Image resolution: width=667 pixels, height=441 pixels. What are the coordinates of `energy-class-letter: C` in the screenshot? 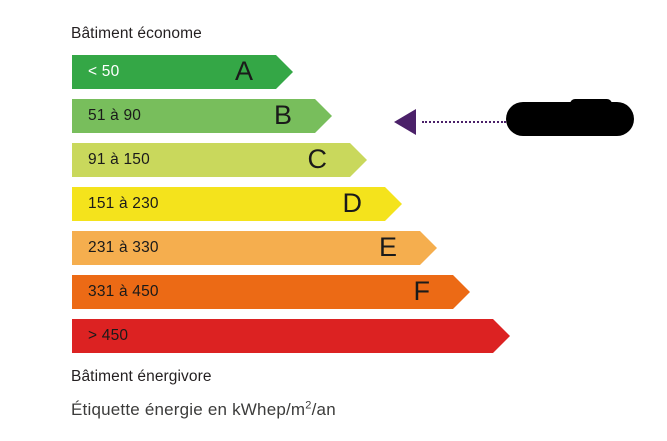 It's located at (317, 159).